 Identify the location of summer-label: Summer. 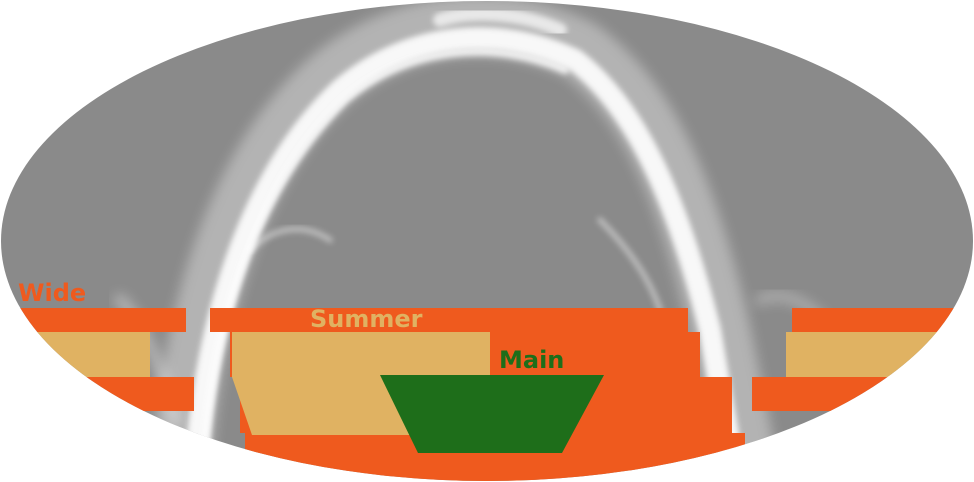
(366, 319).